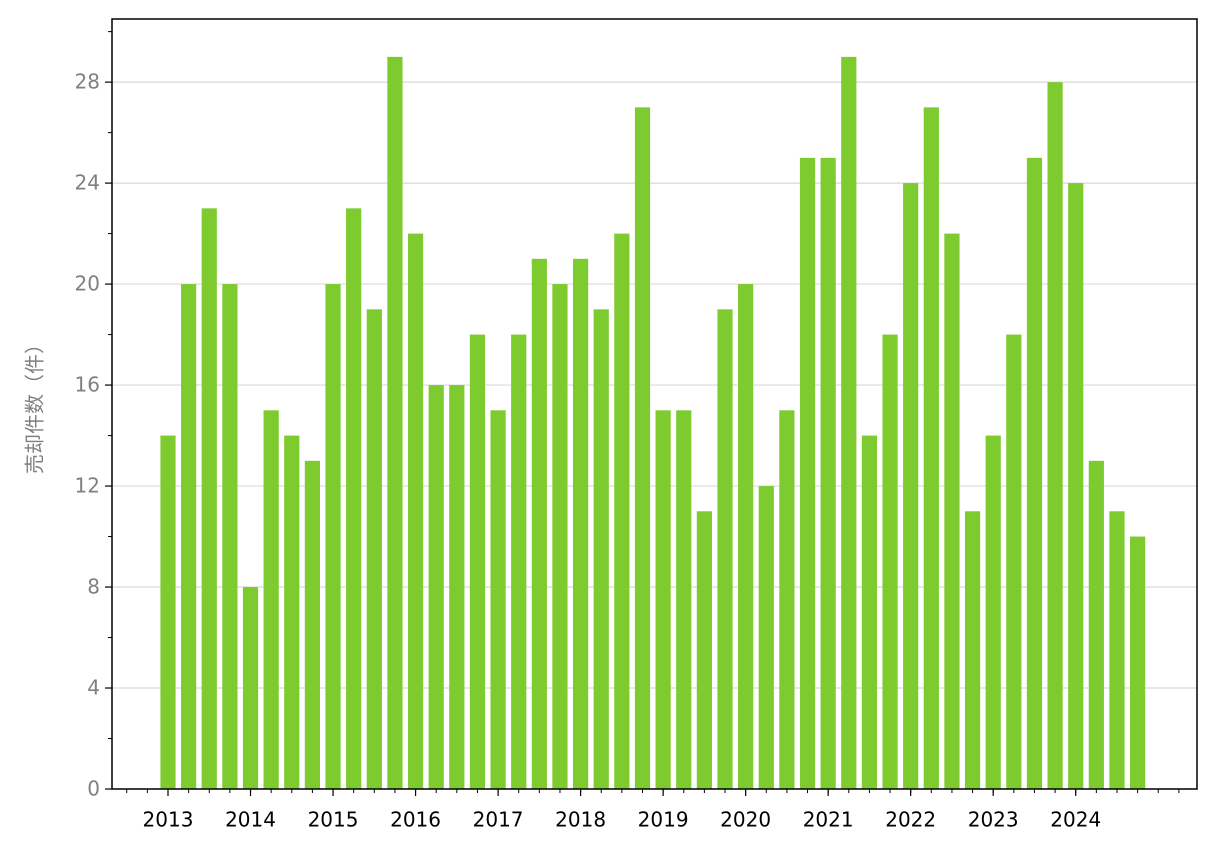 This screenshot has width=1216, height=855. I want to click on x-tick-label: 2013, so click(168, 820).